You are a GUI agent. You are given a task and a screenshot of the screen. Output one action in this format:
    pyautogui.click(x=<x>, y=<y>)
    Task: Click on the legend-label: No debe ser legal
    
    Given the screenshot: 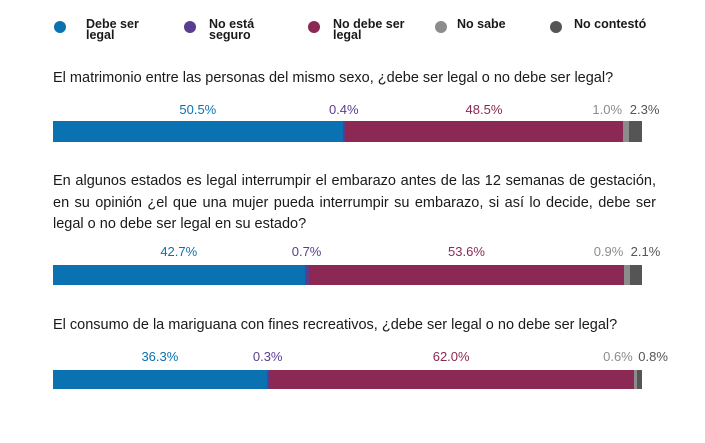 What is the action you would take?
    pyautogui.click(x=369, y=29)
    